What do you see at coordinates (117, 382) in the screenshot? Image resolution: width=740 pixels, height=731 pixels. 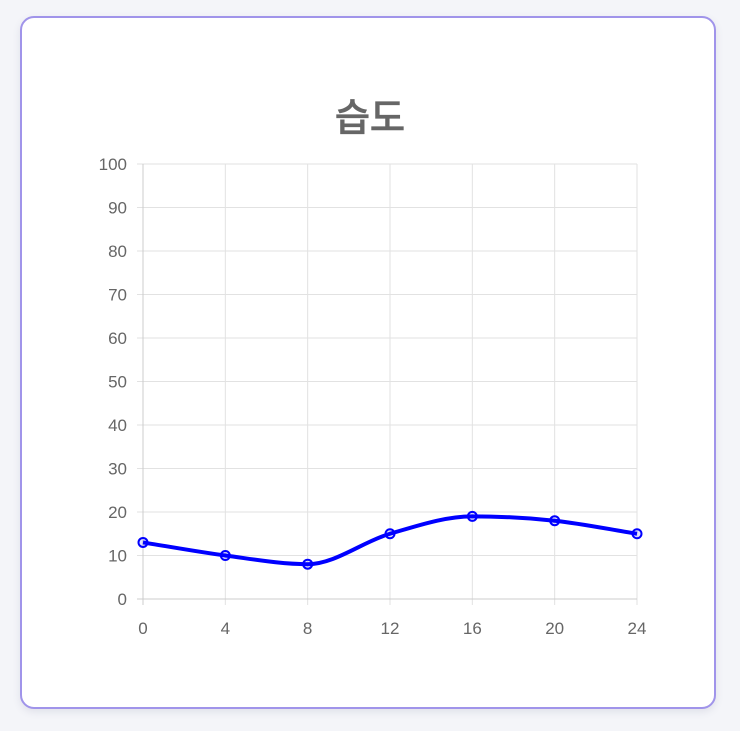 I see `y-tick-label: 50` at bounding box center [117, 382].